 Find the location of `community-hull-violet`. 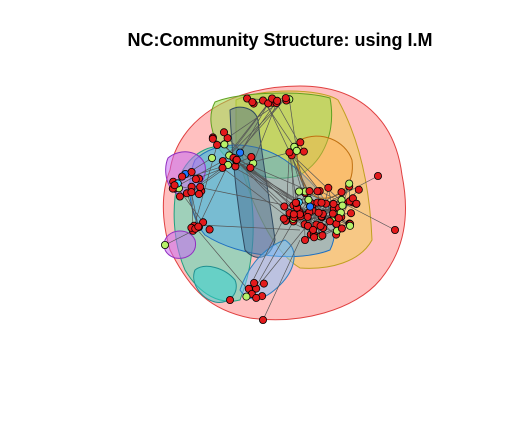

community-hull-violet is located at coordinates (180, 244).